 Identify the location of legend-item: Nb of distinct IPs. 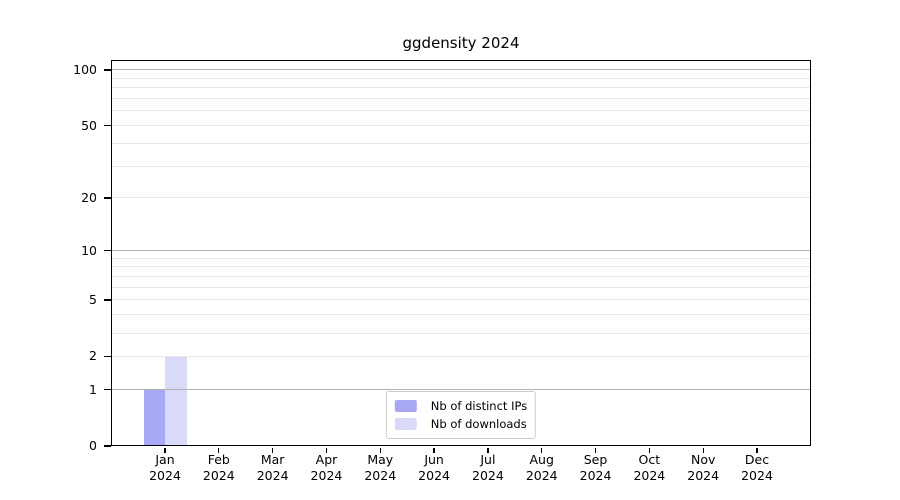
(461, 406).